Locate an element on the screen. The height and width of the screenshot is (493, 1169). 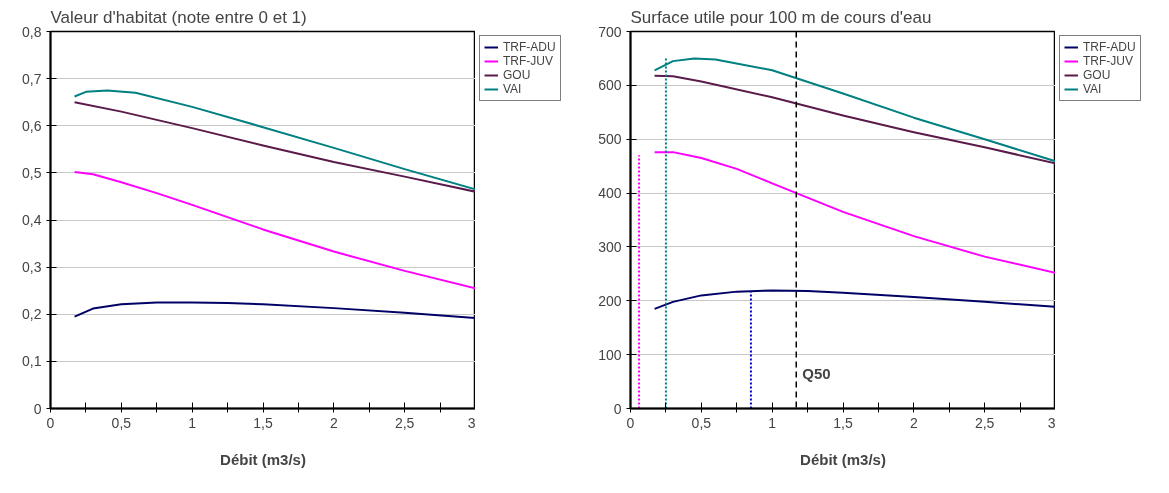
y-tick-label: 400 is located at coordinates (610, 193).